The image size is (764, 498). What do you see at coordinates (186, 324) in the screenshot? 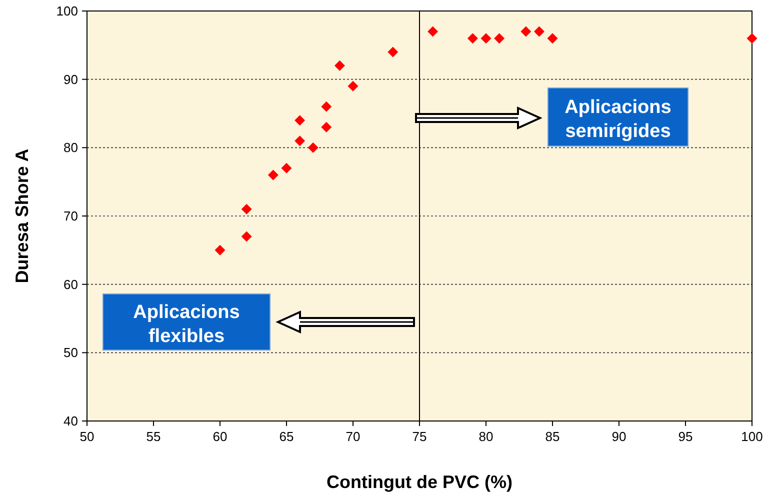
I see `annotation: Aplicacions flexibles` at bounding box center [186, 324].